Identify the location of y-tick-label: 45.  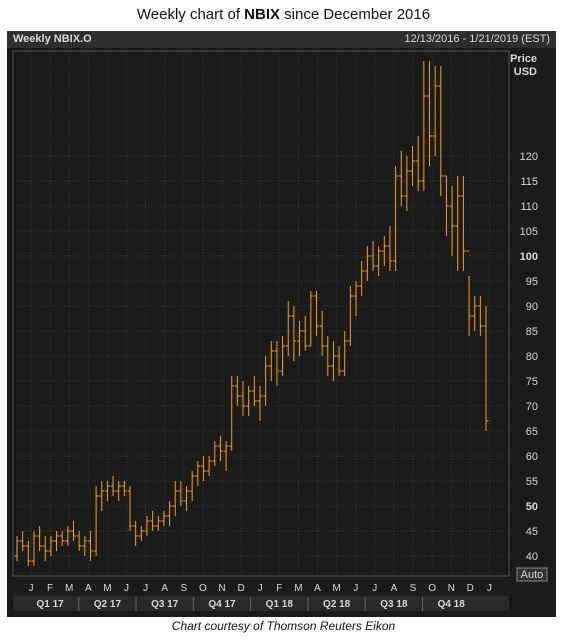
(532, 532).